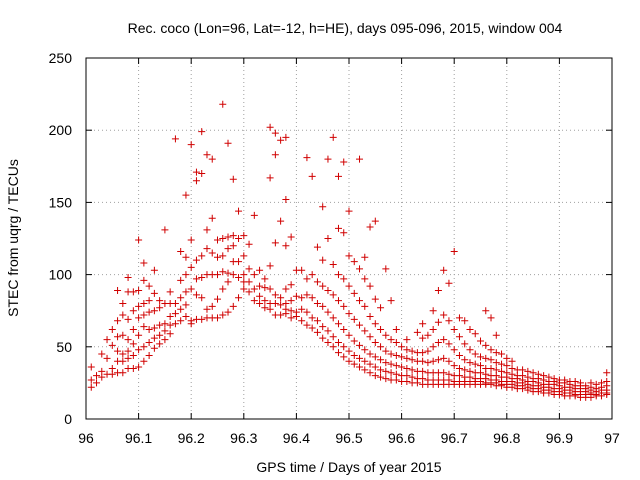 Image resolution: width=640 pixels, height=480 pixels. Describe the element at coordinates (138, 438) in the screenshot. I see `x-tick-label: 96.1` at that location.